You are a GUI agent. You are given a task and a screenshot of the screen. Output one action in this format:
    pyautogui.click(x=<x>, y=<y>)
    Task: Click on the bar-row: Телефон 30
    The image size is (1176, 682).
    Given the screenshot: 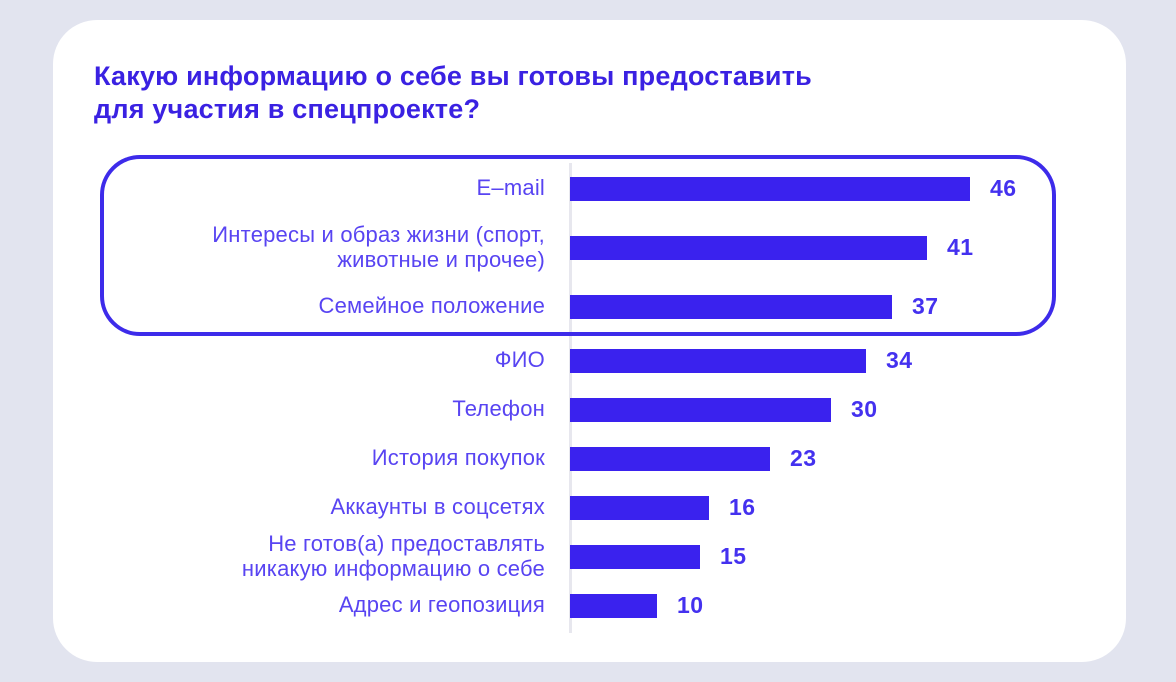 What is the action you would take?
    pyautogui.click(x=589, y=409)
    